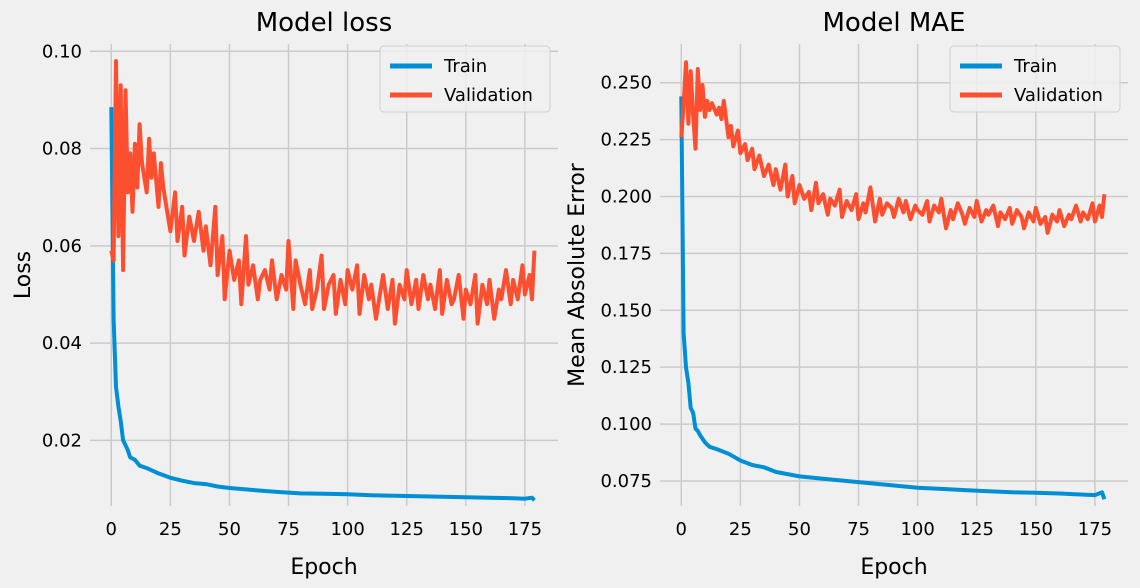  What do you see at coordinates (62, 440) in the screenshot?
I see `y-tick-label: 0.02` at bounding box center [62, 440].